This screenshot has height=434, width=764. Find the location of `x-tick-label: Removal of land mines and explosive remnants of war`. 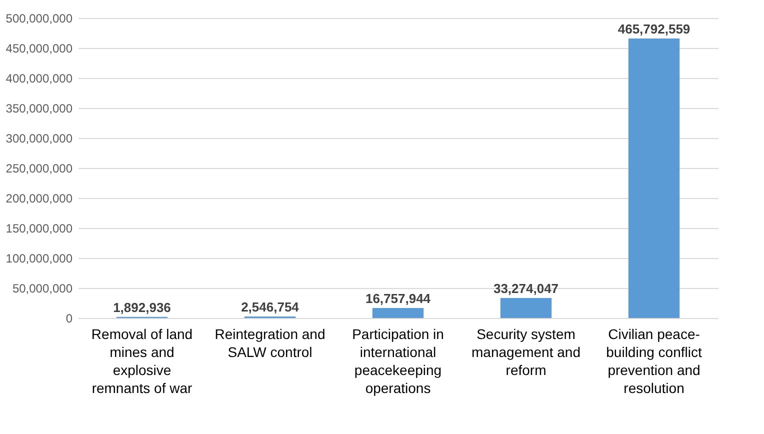

x-tick-label: Removal of land mines and explosive remnants of war is located at coordinates (142, 361).